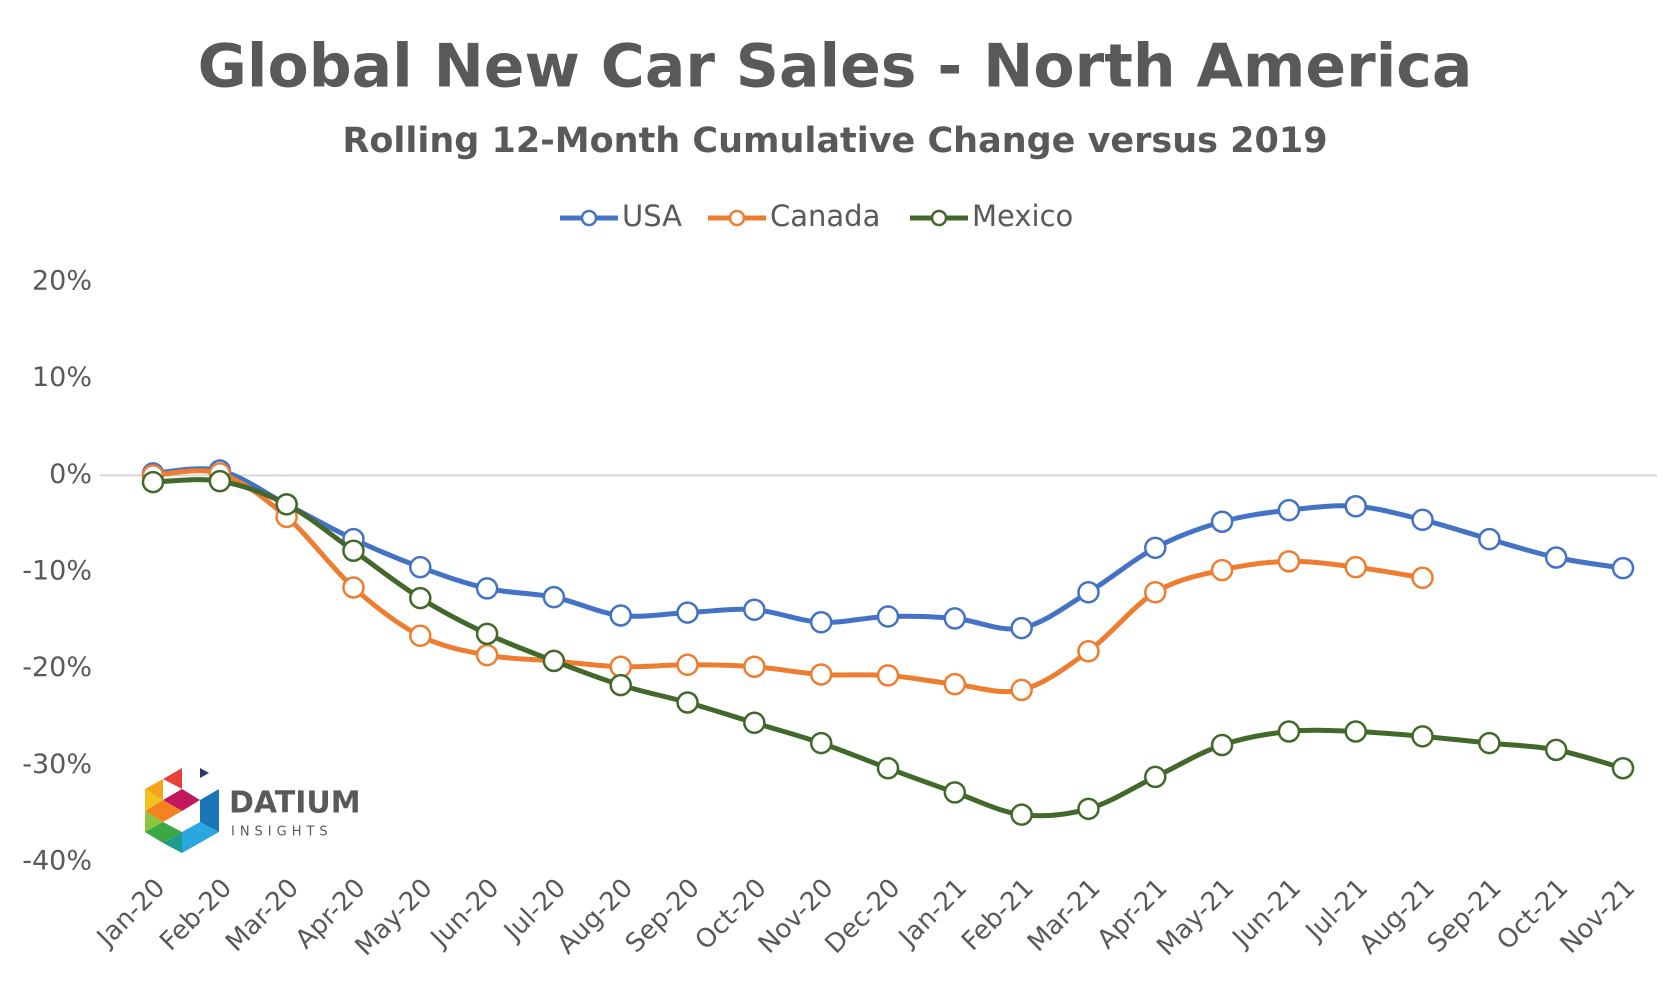 This screenshot has width=1670, height=1003. What do you see at coordinates (57, 861) in the screenshot?
I see `y-tick-label: -40%` at bounding box center [57, 861].